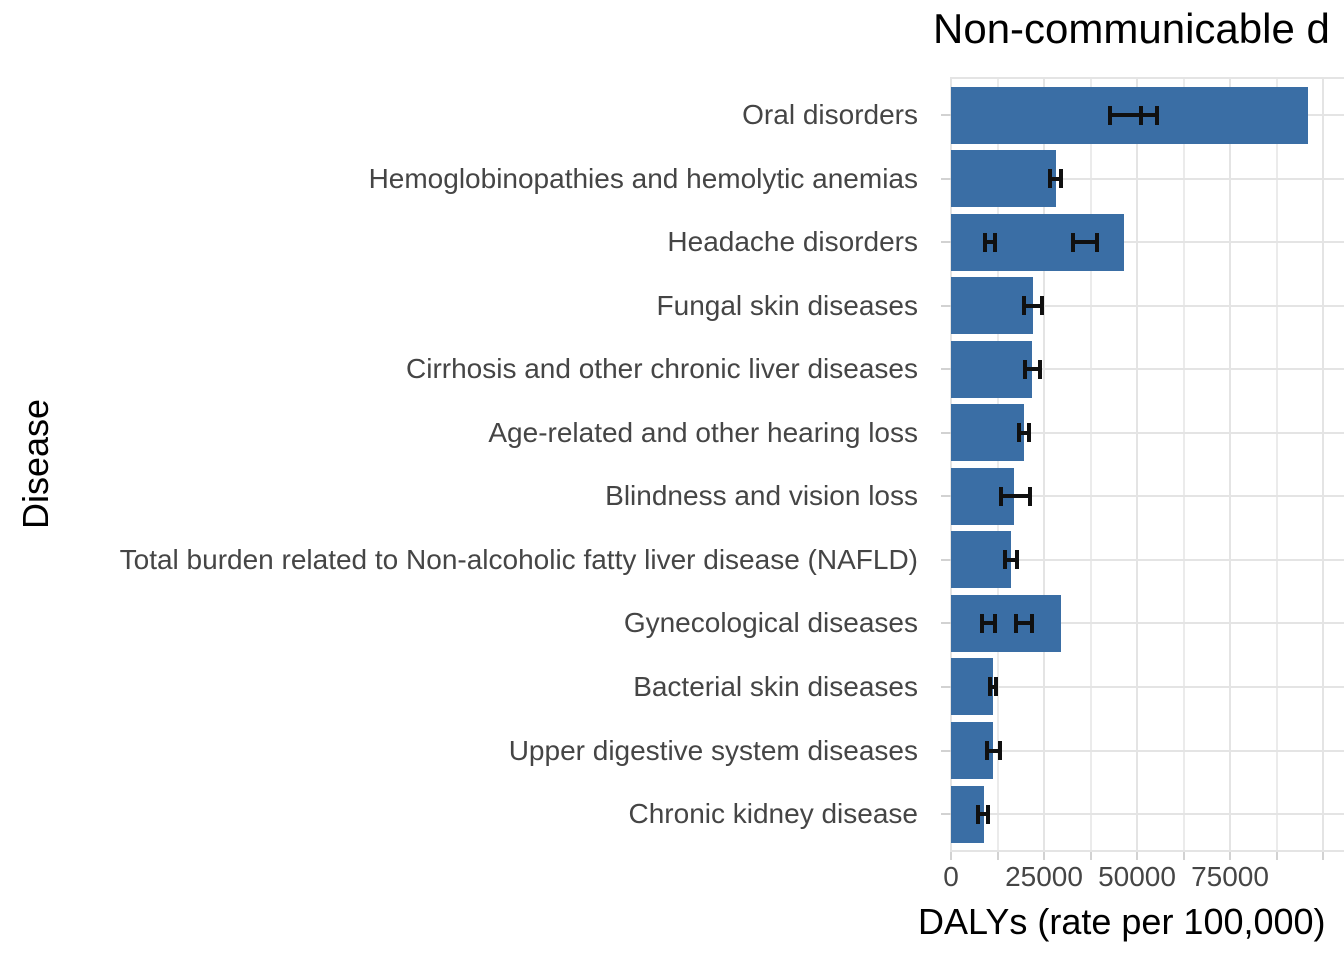 Image resolution: width=1344 pixels, height=960 pixels. I want to click on chart-title: Non-communicable d, so click(1131, 28).